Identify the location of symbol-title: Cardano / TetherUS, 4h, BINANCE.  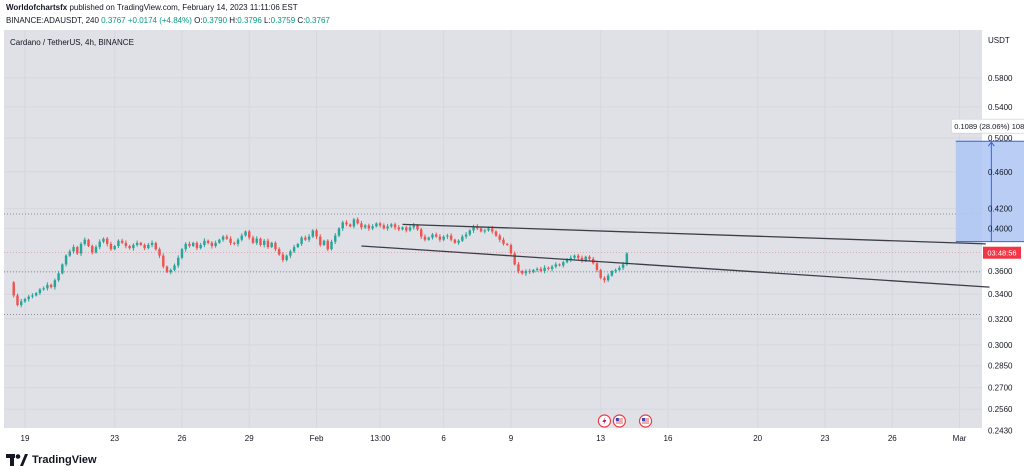
(72, 42).